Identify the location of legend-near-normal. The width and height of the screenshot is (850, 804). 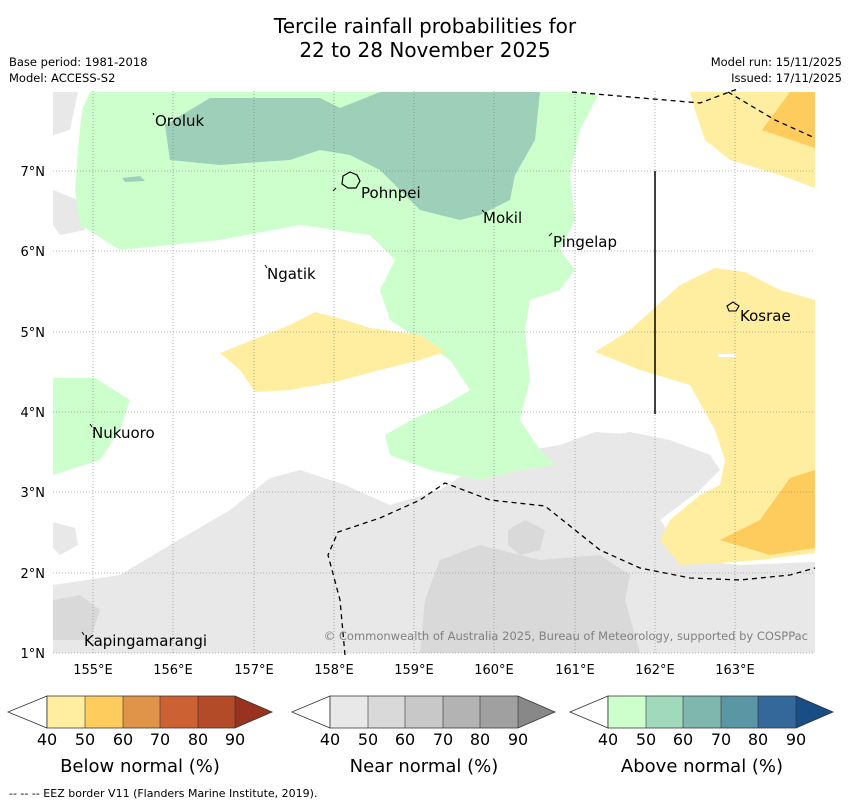
(423, 712).